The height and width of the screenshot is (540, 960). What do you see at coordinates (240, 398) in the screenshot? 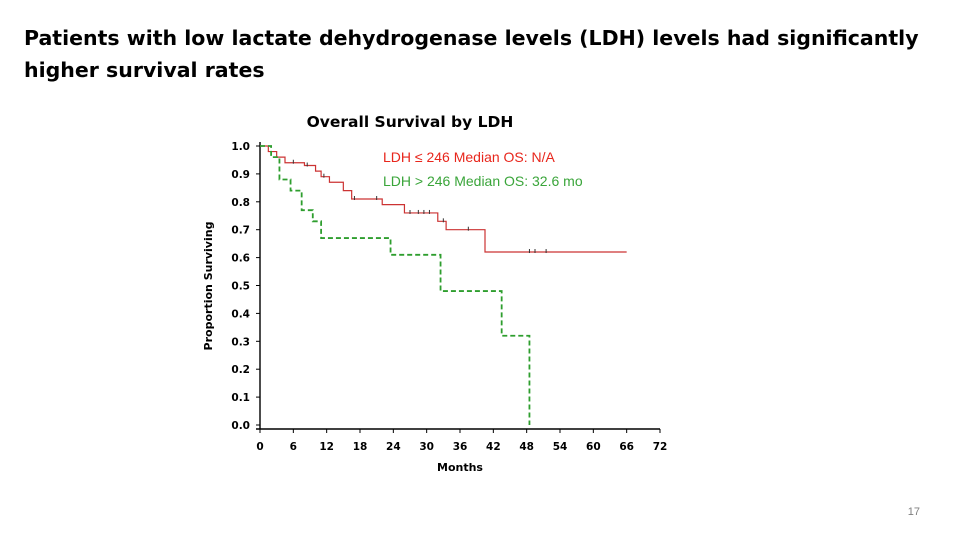
I see `y-tick-label: 0.1` at bounding box center [240, 398].